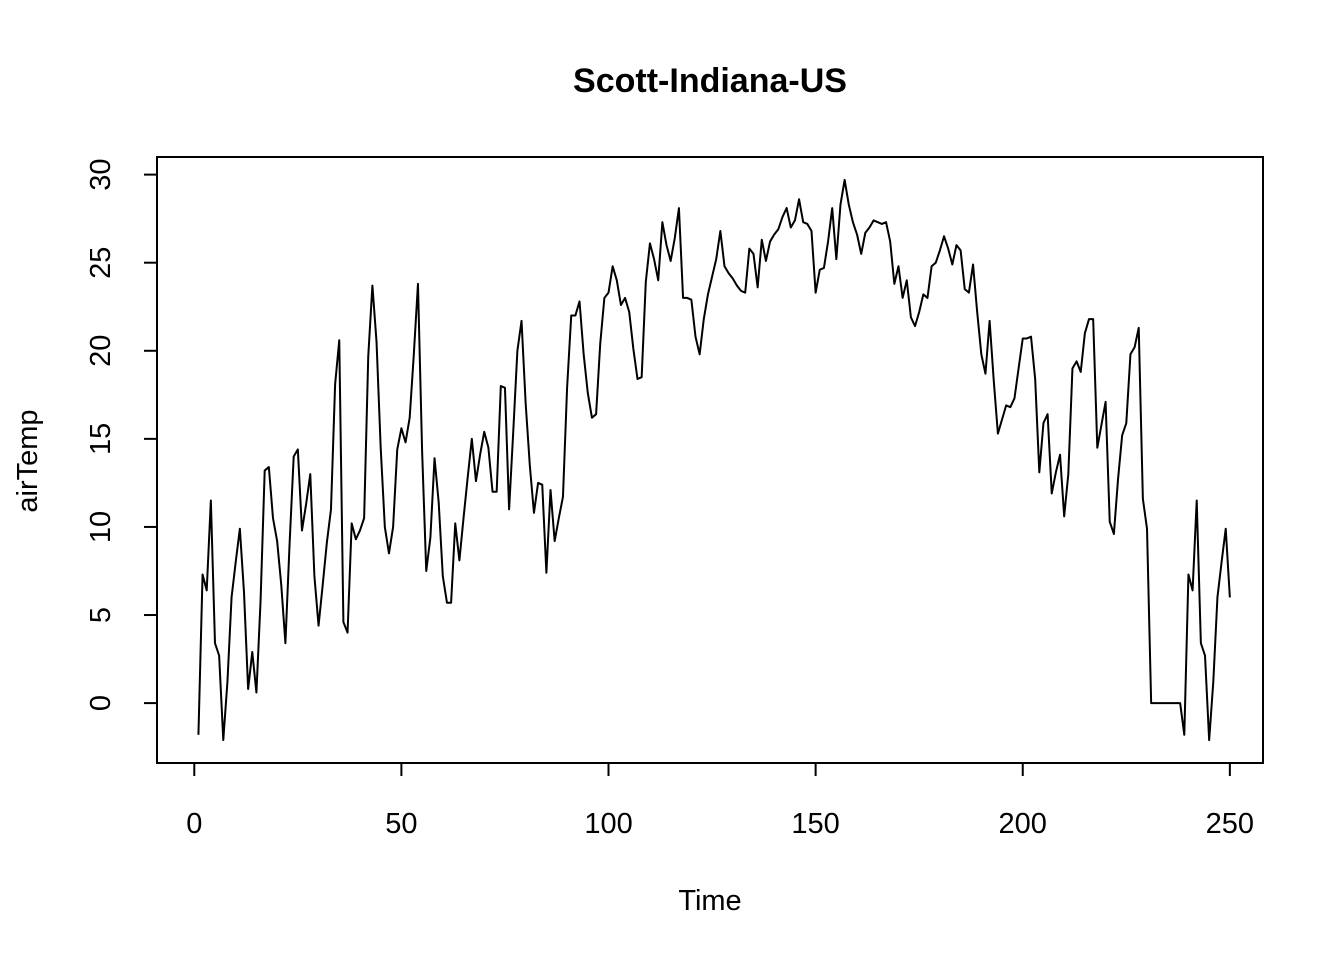 This screenshot has height=960, width=1344. Describe the element at coordinates (401, 824) in the screenshot. I see `x-tick-label: 50` at that location.